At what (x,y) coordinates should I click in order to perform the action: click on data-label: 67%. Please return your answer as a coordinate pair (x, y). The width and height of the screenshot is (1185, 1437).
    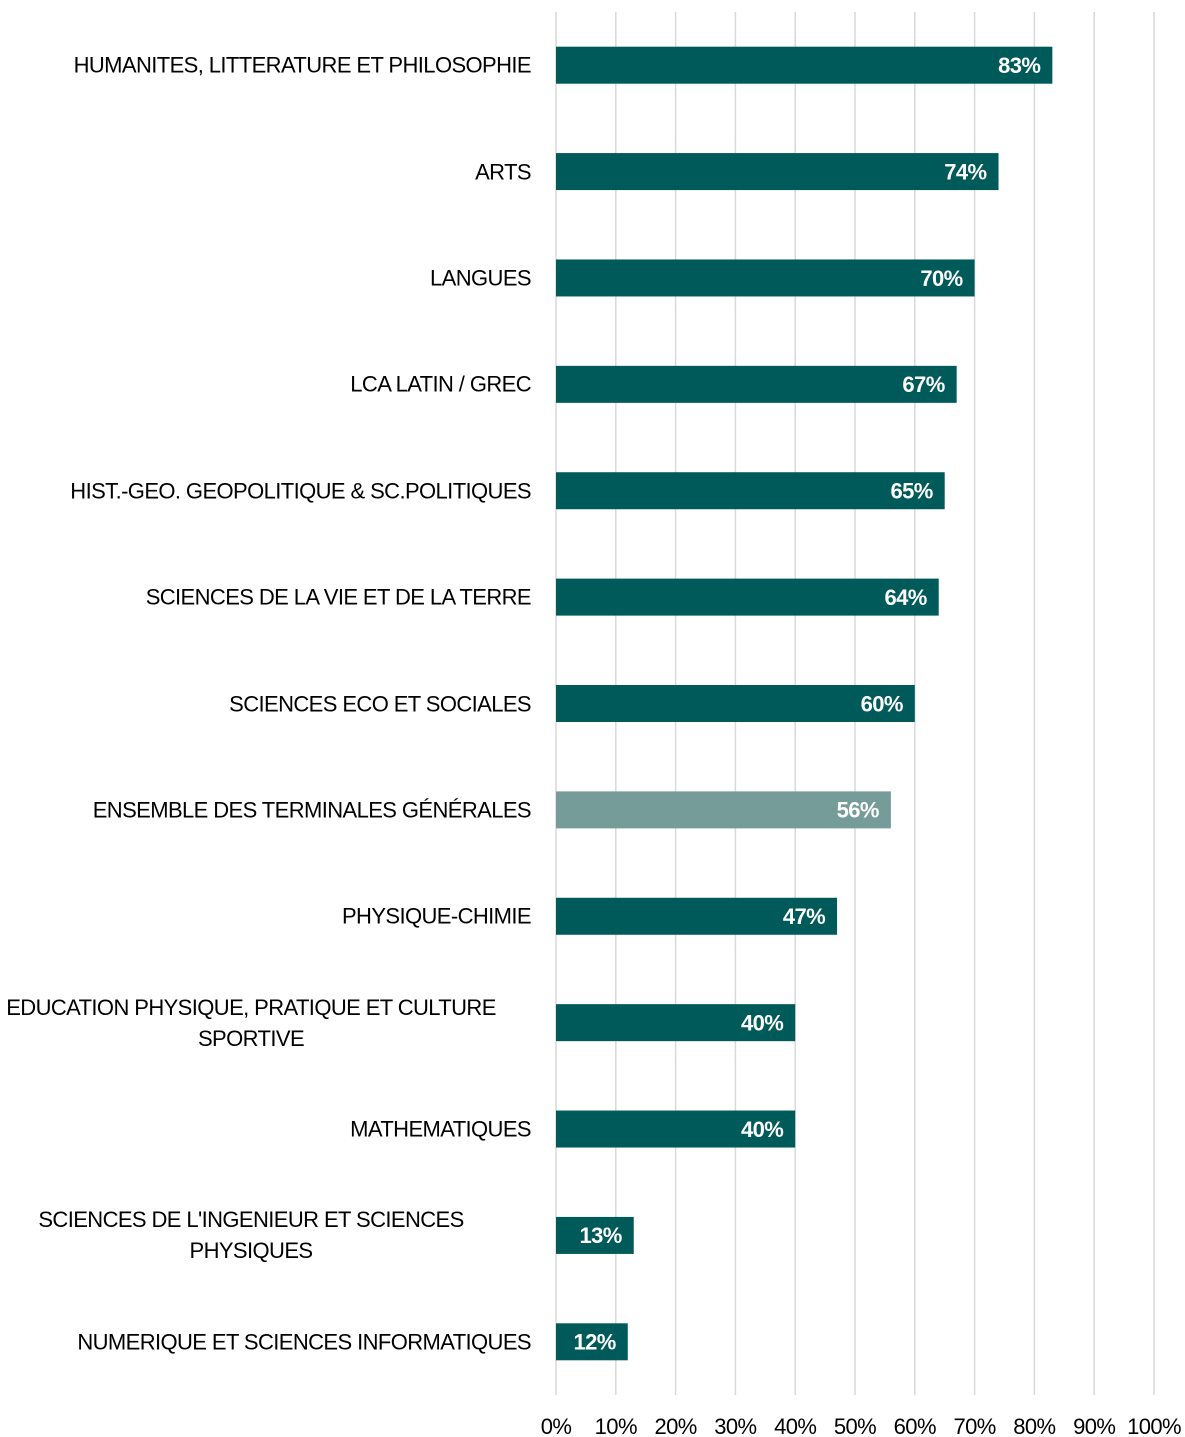
    Looking at the image, I should click on (923, 384).